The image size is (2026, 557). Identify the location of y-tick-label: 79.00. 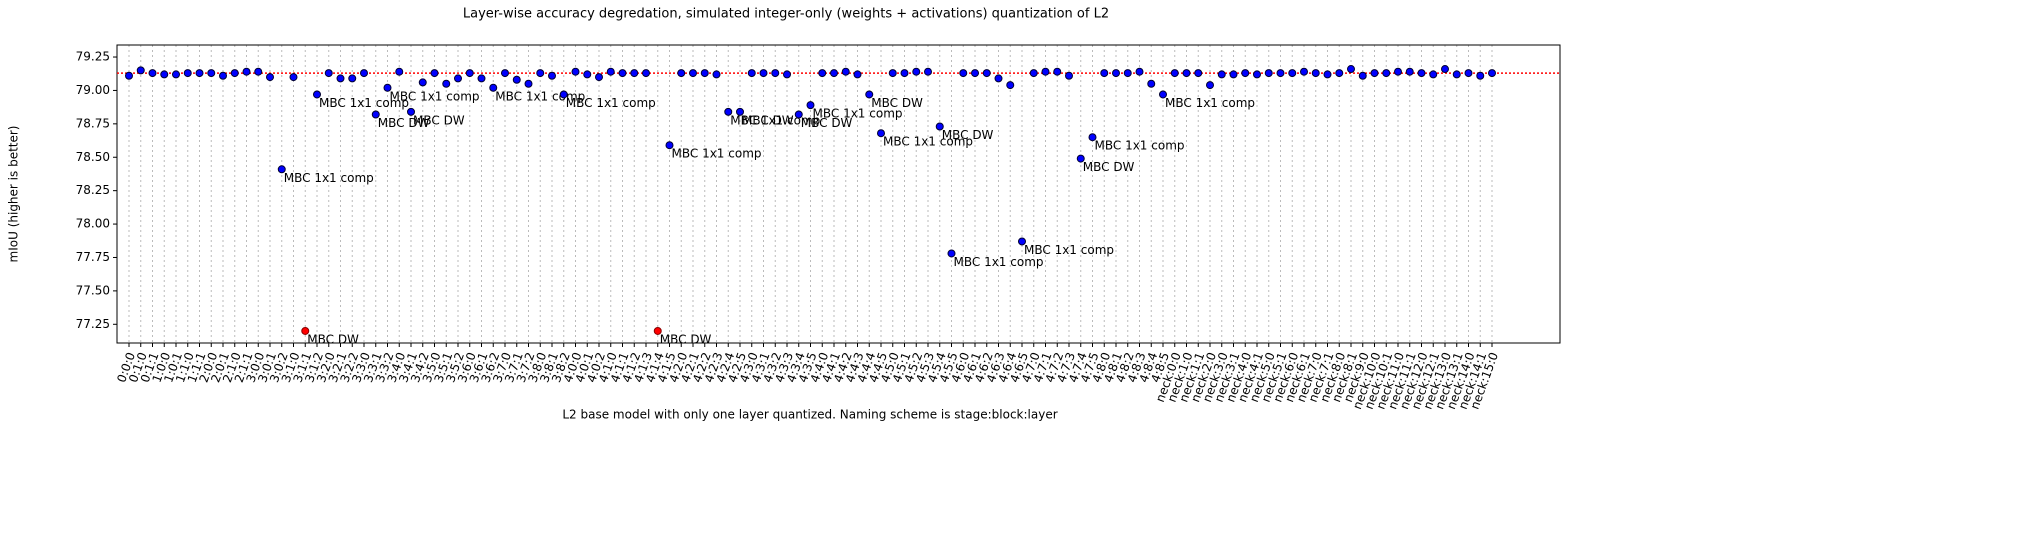
(93, 90).